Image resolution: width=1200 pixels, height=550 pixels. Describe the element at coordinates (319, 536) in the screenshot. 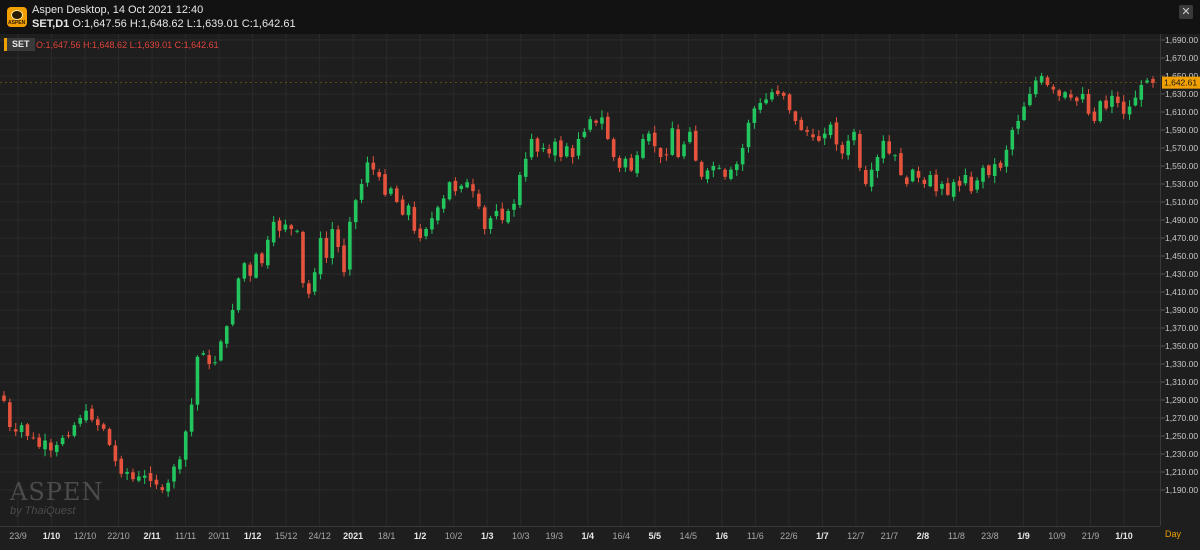

I see `x-tick-label: 24/12` at that location.